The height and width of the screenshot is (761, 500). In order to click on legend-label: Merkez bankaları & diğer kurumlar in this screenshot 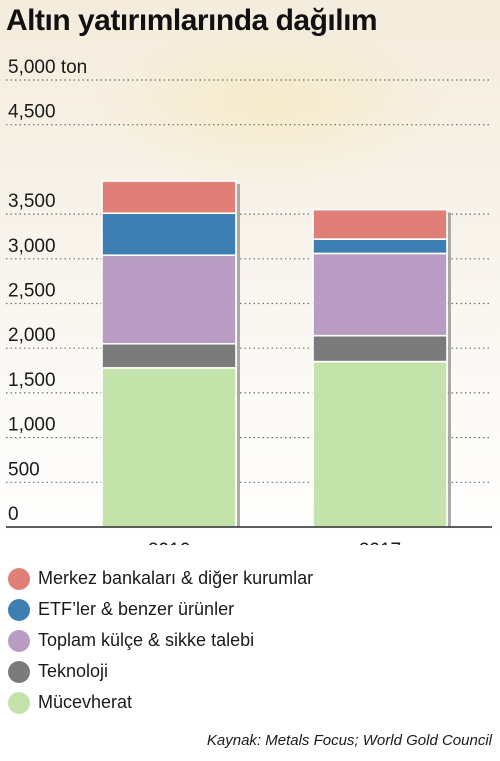, I will do `click(176, 578)`.